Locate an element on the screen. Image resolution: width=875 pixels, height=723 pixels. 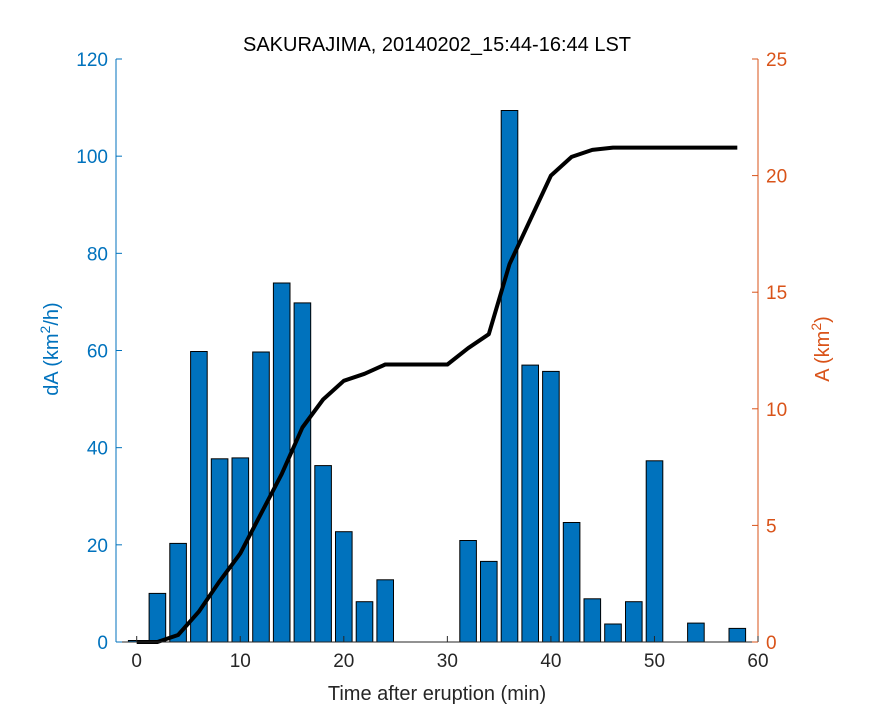
y-axis-label-left-tail: /h) is located at coordinates (52, 313).